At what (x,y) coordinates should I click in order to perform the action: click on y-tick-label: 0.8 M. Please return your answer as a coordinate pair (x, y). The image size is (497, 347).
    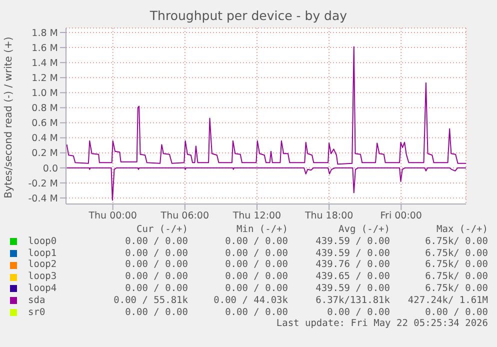
    Looking at the image, I should click on (45, 108).